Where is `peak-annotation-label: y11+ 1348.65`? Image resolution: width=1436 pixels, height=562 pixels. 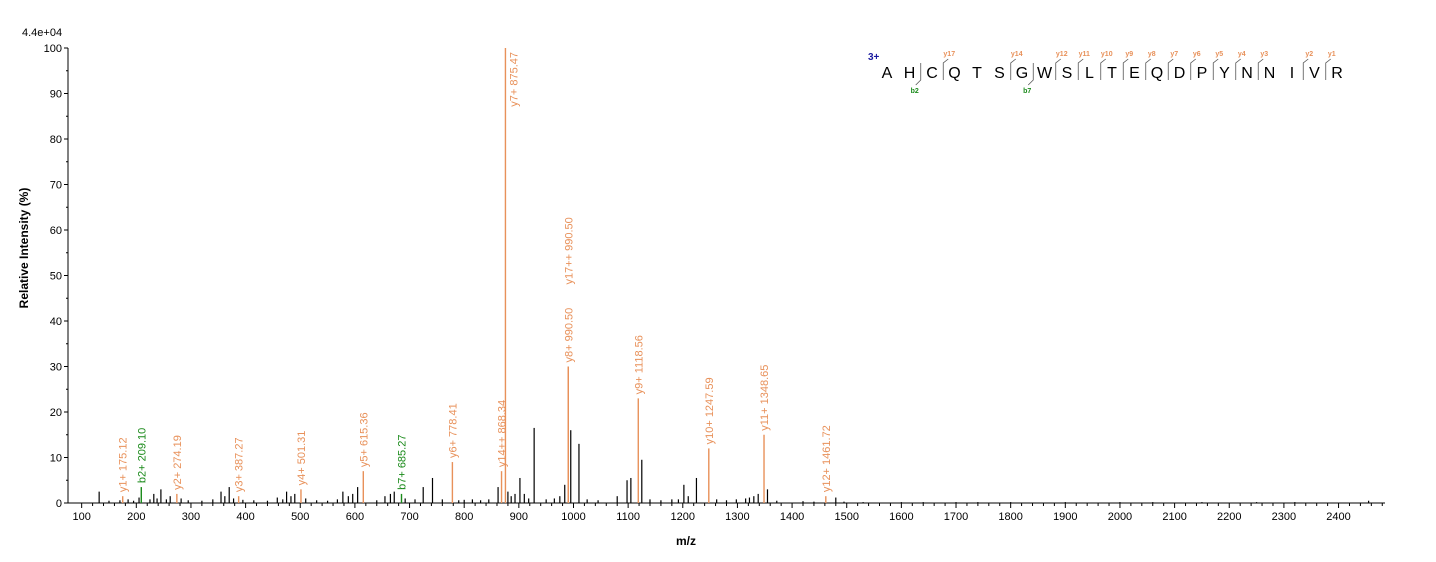 peak-annotation-label: y11+ 1348.65 is located at coordinates (765, 398).